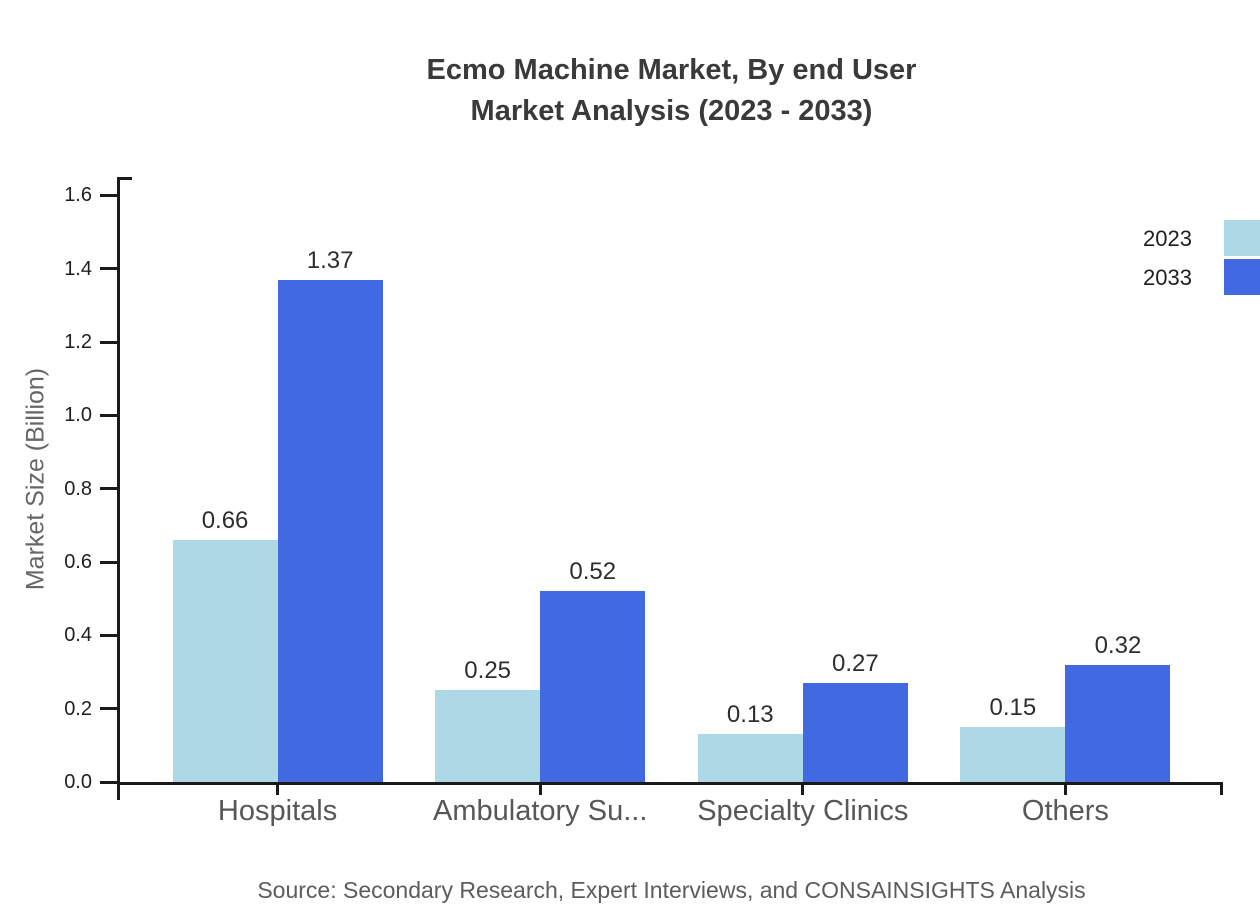 The height and width of the screenshot is (920, 1260). Describe the element at coordinates (1013, 707) in the screenshot. I see `bar-value-label: 0.15` at that location.